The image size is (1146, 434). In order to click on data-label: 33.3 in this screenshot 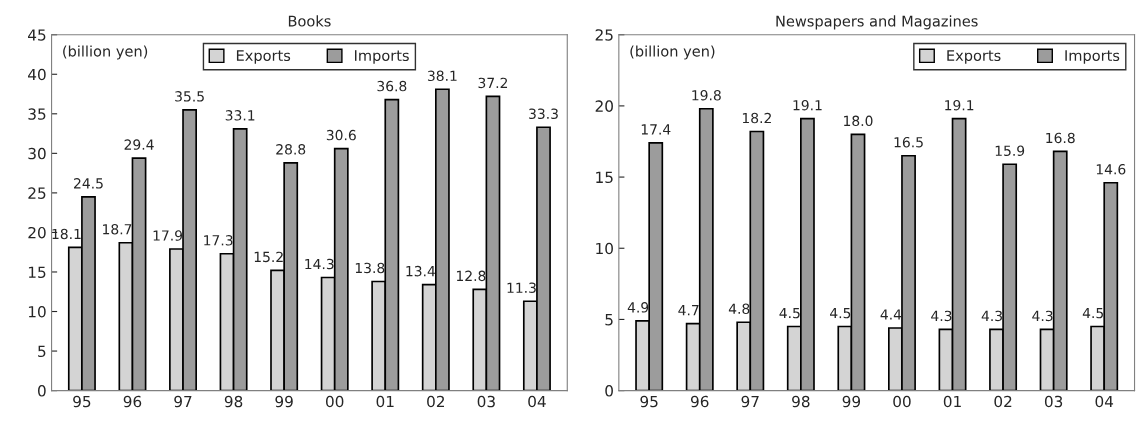, I will do `click(543, 113)`.